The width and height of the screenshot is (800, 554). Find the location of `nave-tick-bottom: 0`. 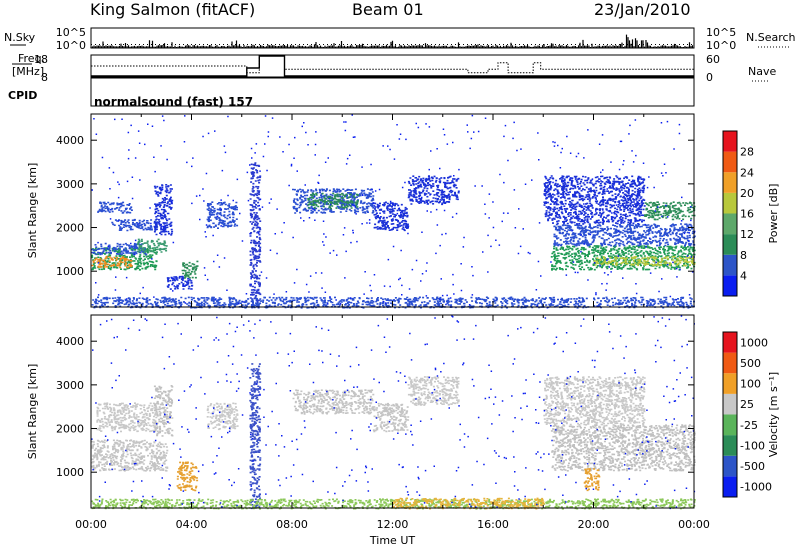

nave-tick-bottom: 0 is located at coordinates (709, 77).